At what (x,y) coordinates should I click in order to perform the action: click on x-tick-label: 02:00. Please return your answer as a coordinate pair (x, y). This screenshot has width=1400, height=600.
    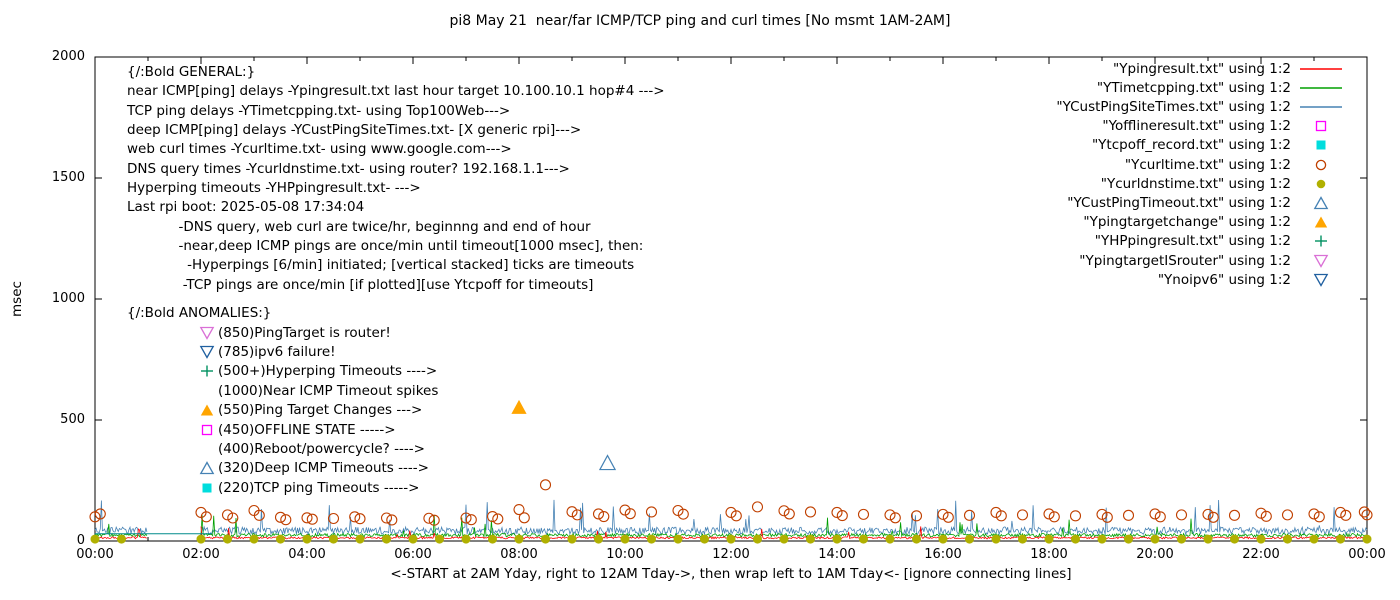
    Looking at the image, I should click on (201, 554).